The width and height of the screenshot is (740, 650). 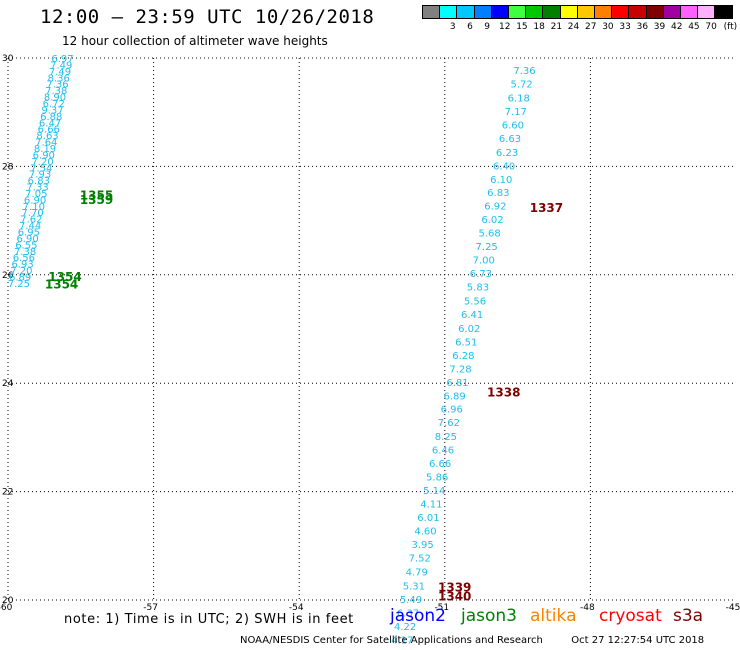 What do you see at coordinates (32, 213) in the screenshot?
I see `track-value-label: 7.70` at bounding box center [32, 213].